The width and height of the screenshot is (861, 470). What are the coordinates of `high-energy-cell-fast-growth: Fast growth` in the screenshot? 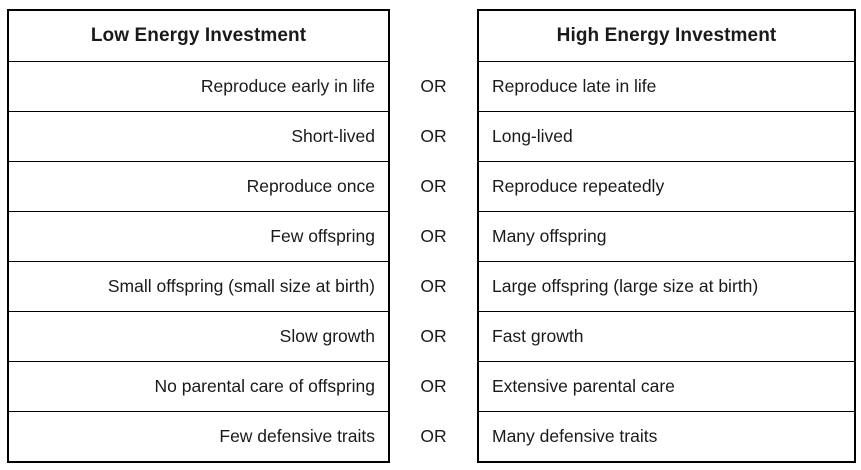 It's located at (666, 336).